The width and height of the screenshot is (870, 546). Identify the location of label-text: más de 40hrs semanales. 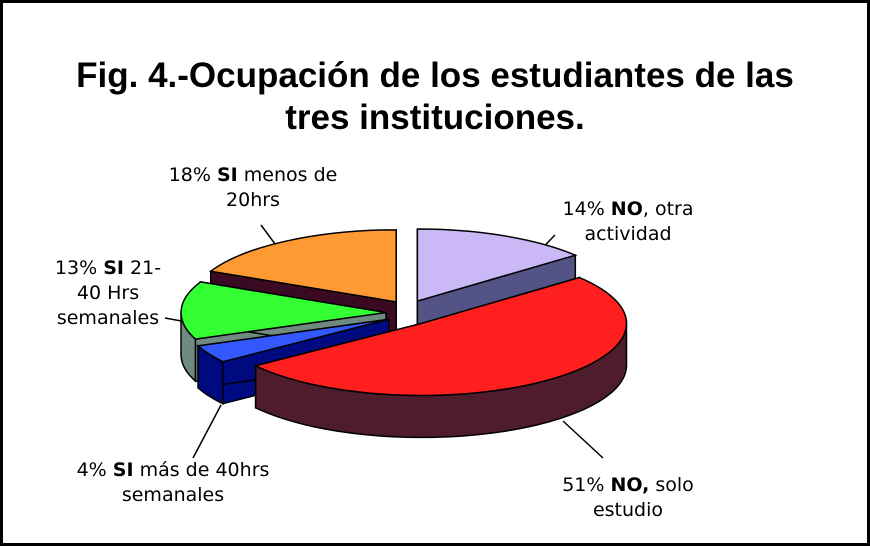
(195, 482).